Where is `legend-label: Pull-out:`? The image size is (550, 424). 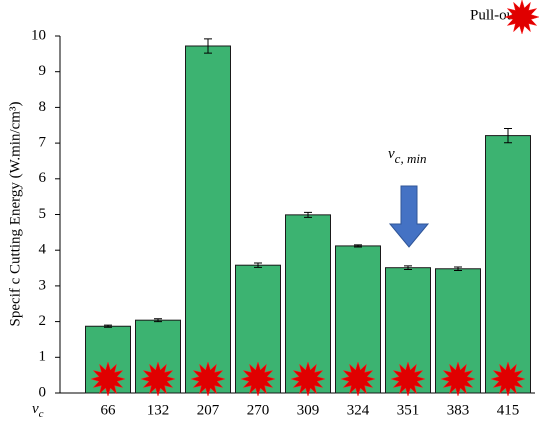 legend-label: Pull-out: is located at coordinates (496, 15).